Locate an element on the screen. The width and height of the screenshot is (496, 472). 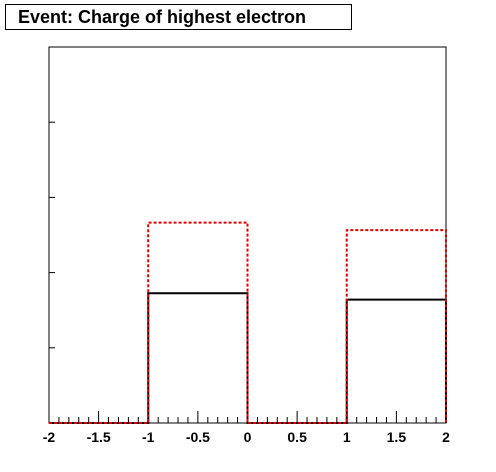
x-tick-label: -1.5 is located at coordinates (99, 437).